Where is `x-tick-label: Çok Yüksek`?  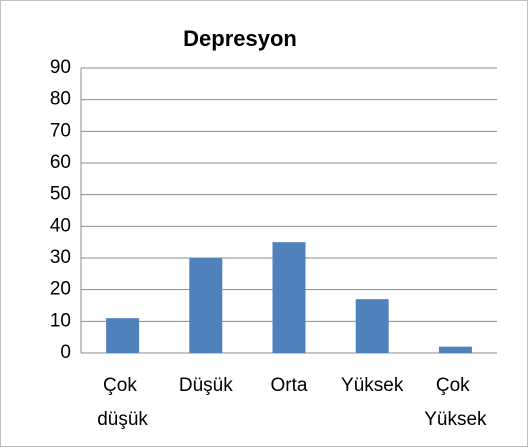
x-tick-label: Çok Yüksek is located at coordinates (455, 402).